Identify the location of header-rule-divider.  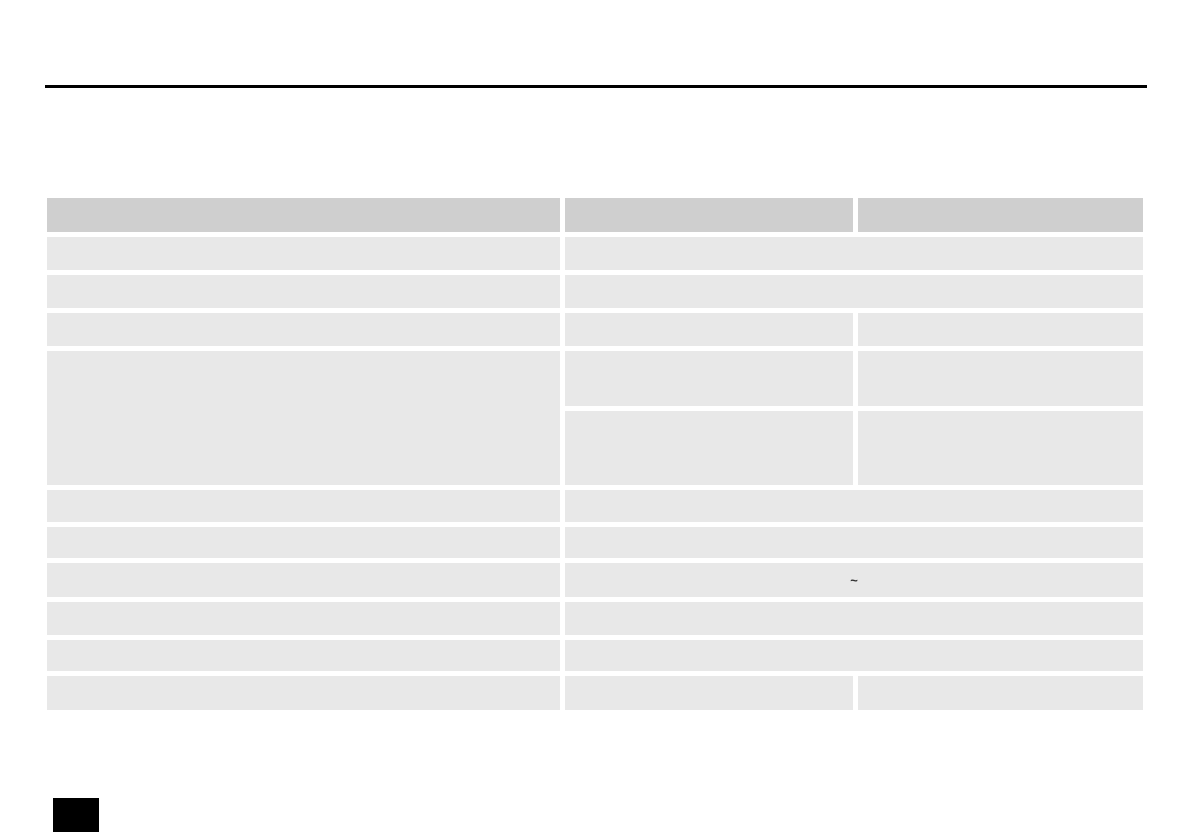
(596, 86).